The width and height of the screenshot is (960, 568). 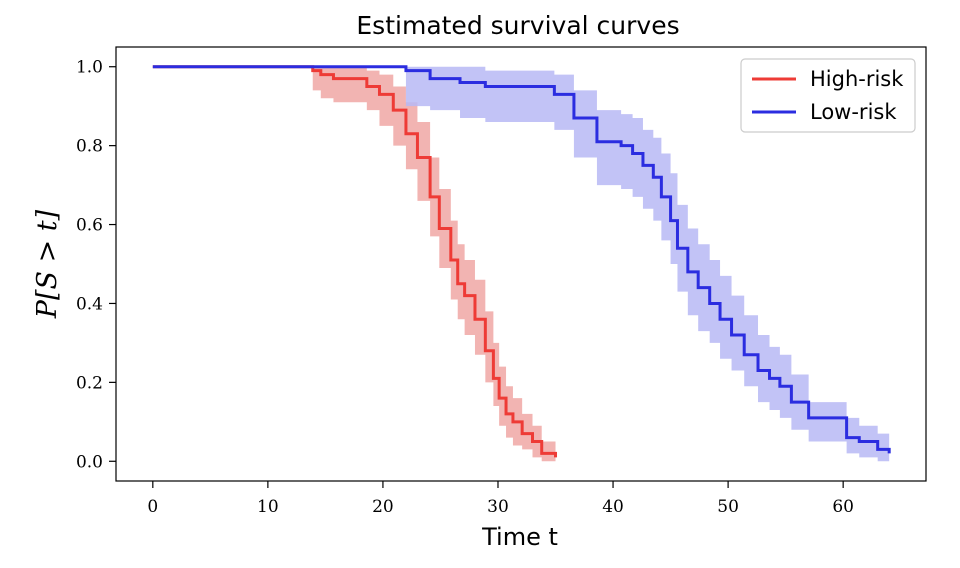 What do you see at coordinates (517, 25) in the screenshot?
I see `chart-title: Estimated survival curves` at bounding box center [517, 25].